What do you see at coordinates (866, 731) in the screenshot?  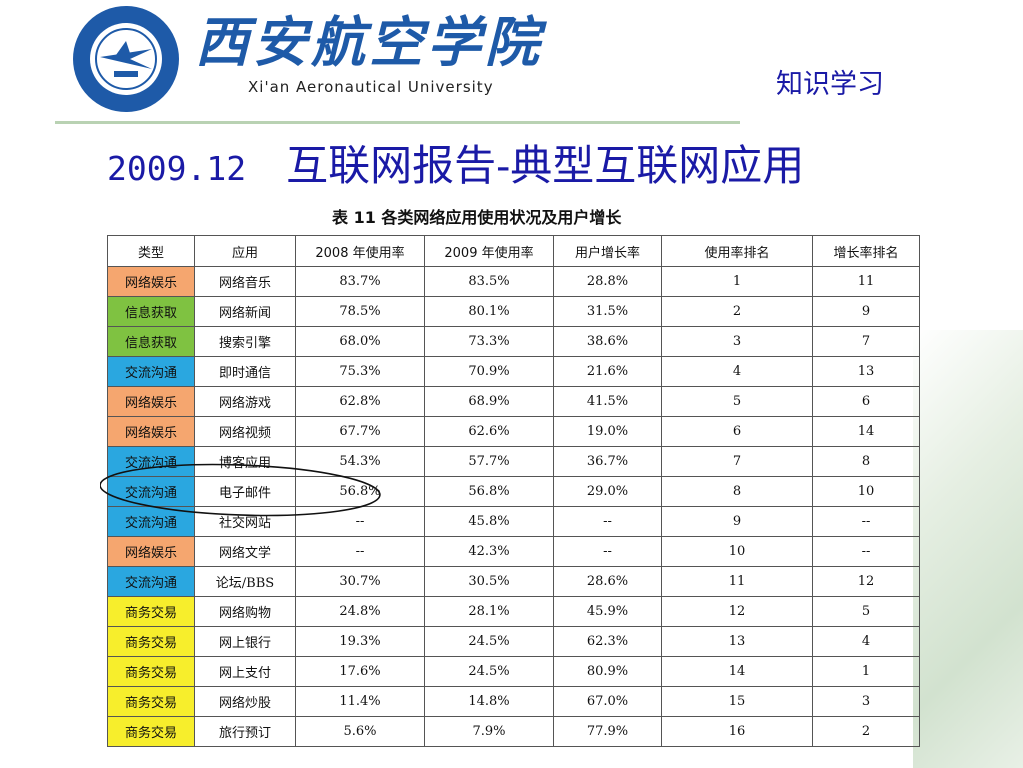 I see `cell-growth-rank: 2` at bounding box center [866, 731].